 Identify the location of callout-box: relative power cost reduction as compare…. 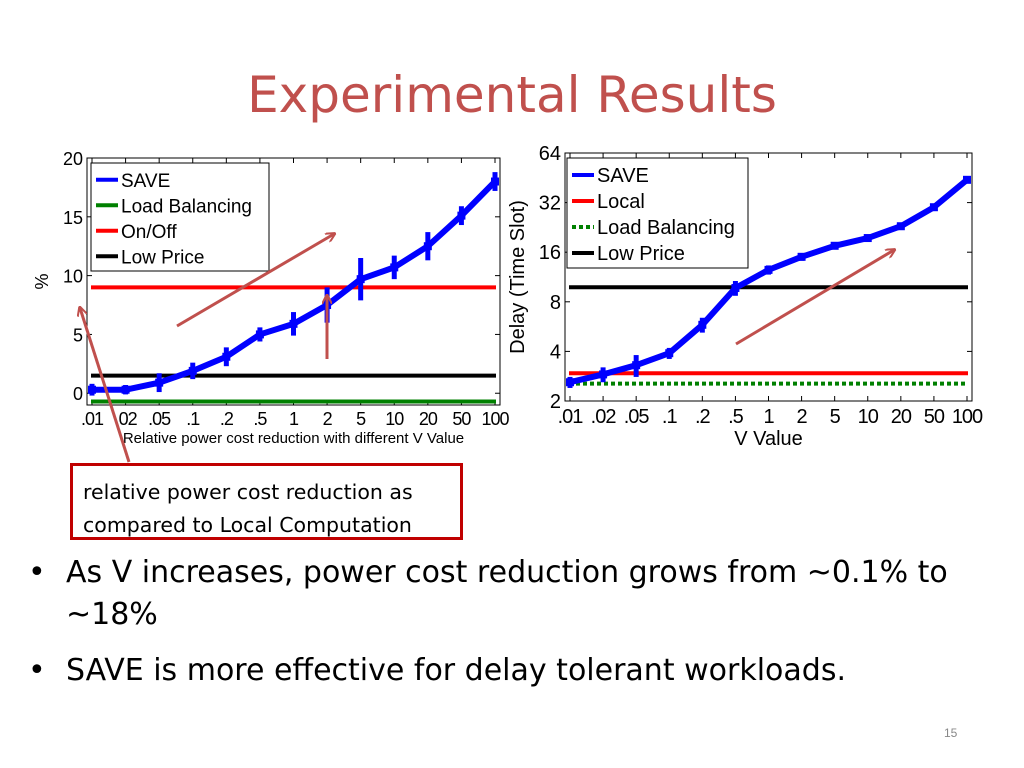
(266, 501).